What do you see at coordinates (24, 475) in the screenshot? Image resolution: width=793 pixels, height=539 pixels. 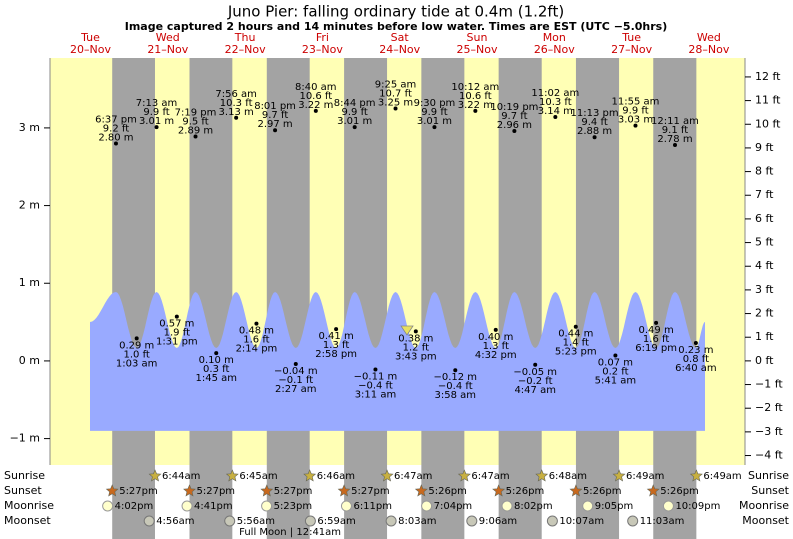 I see `row-label: Sunrise` at bounding box center [24, 475].